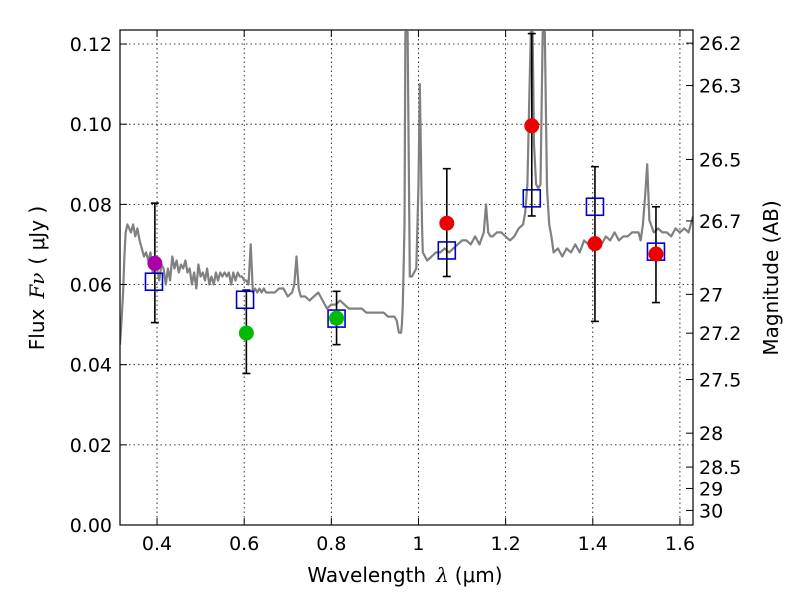 The height and width of the screenshot is (600, 800). What do you see at coordinates (771, 277) in the screenshot?
I see `y-axis-right-title: Magnitude (AB)` at bounding box center [771, 277].